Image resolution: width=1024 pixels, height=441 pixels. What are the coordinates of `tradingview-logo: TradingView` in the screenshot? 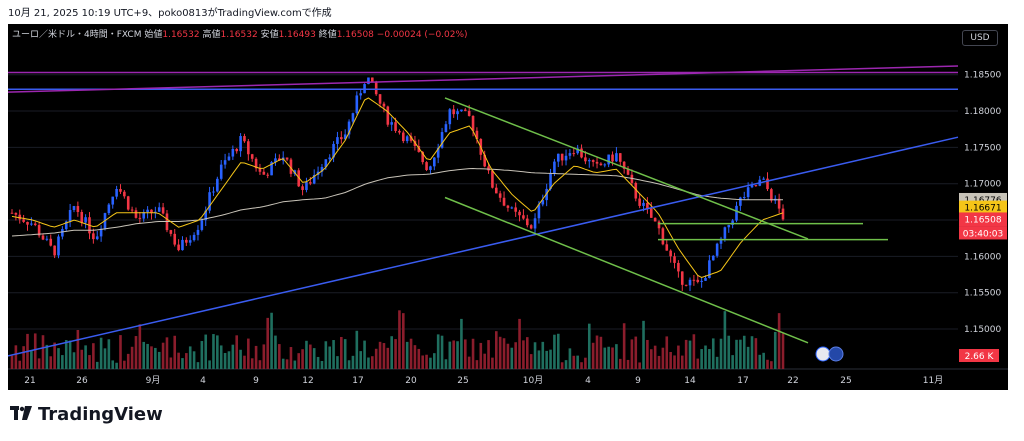 It's located at (86, 414).